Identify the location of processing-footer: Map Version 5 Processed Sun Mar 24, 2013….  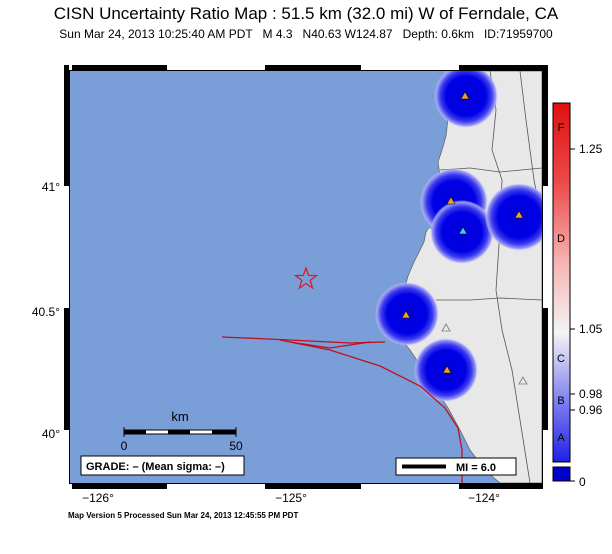
(183, 515).